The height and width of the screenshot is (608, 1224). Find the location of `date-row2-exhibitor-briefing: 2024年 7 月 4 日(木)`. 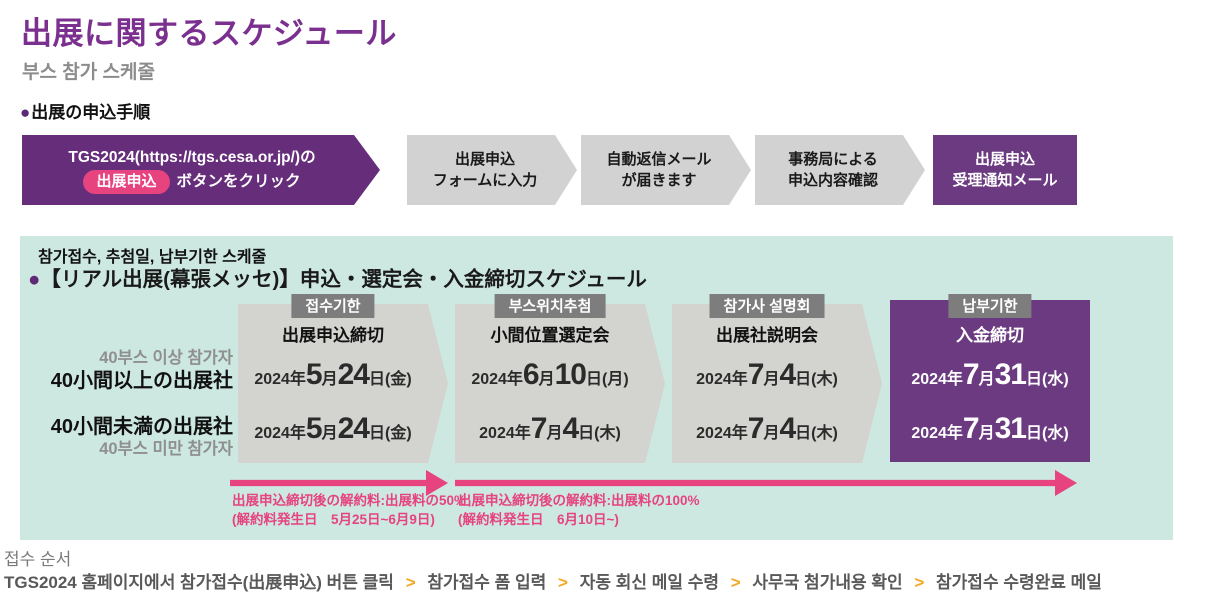

date-row2-exhibitor-briefing: 2024年 7 月 4 日(木) is located at coordinates (767, 429).